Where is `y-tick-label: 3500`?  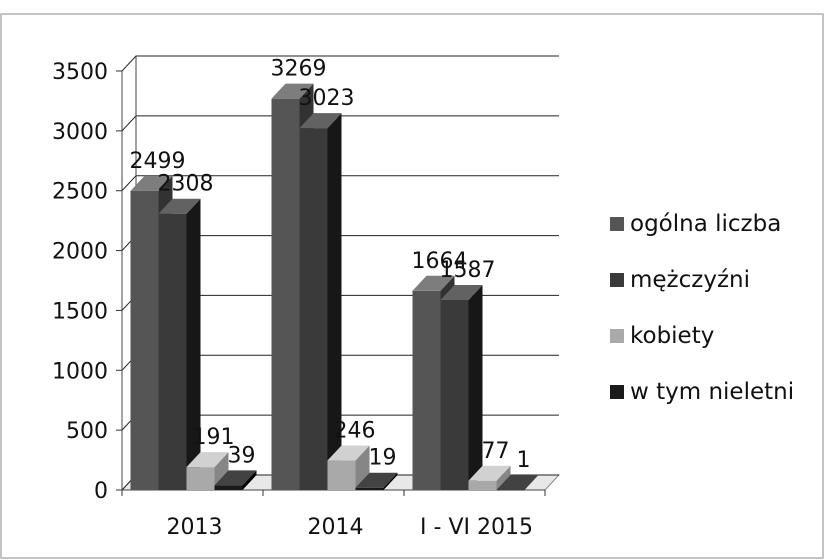
y-tick-label: 3500 is located at coordinates (80, 72).